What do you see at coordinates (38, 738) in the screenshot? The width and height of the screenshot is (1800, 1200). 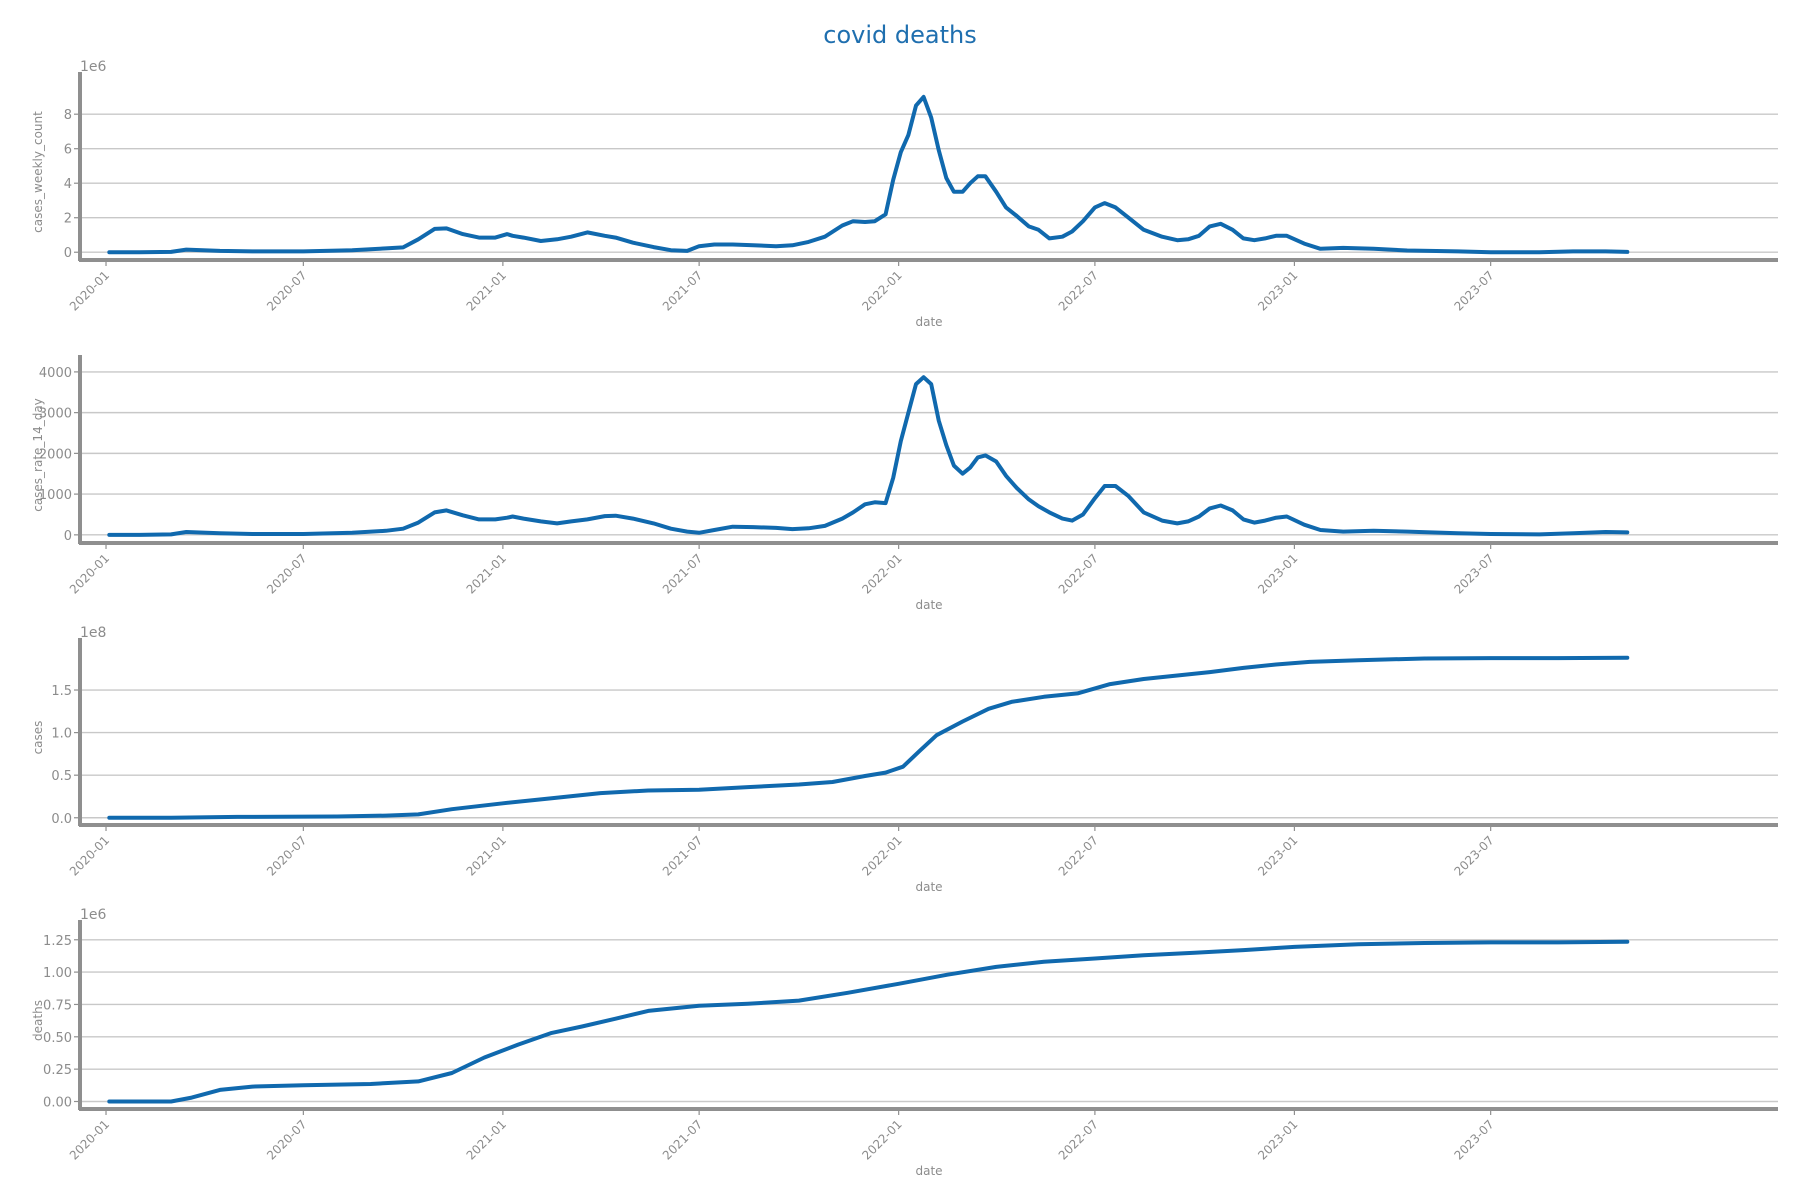 I see `y-axis-label: cases` at bounding box center [38, 738].